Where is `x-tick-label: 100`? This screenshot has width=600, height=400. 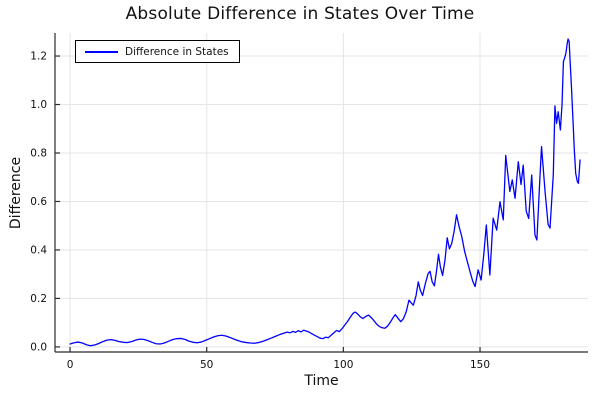
x-tick-label: 100 is located at coordinates (343, 365).